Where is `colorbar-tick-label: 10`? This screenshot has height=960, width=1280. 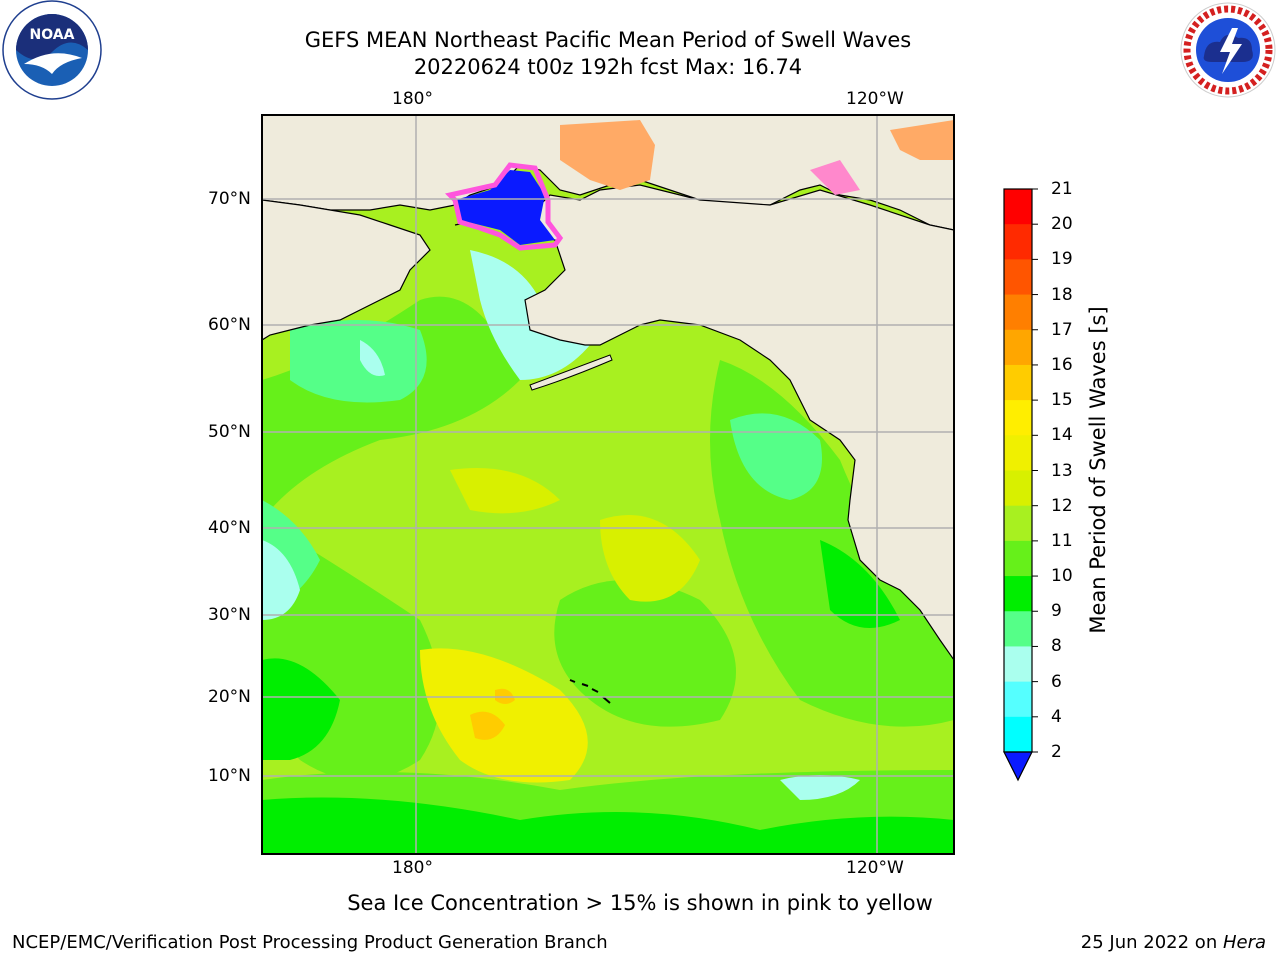
colorbar-tick-label: 10 is located at coordinates (1062, 576).